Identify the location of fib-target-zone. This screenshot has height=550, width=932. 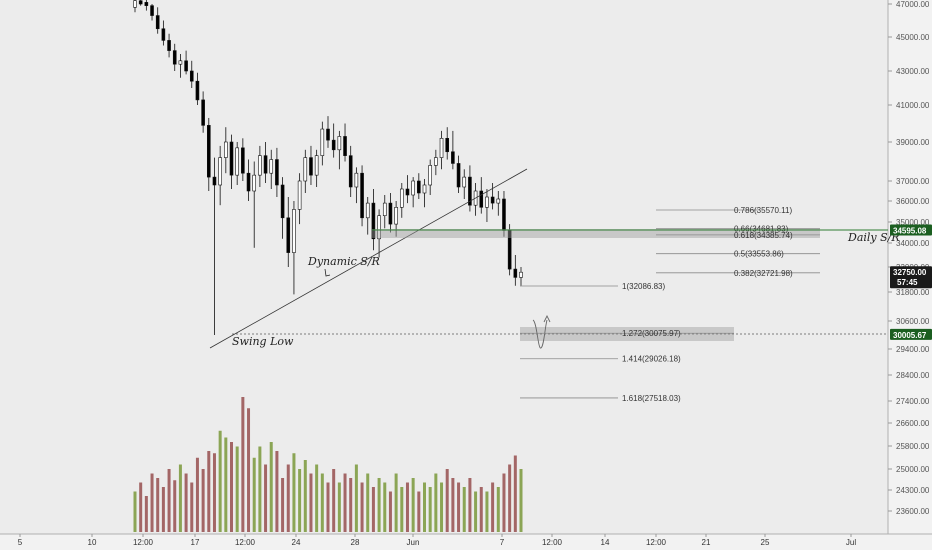
(627, 334).